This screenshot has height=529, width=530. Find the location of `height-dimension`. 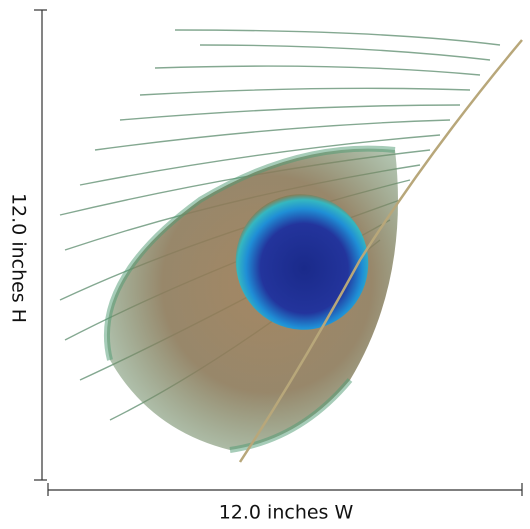

height-dimension is located at coordinates (40, 245).